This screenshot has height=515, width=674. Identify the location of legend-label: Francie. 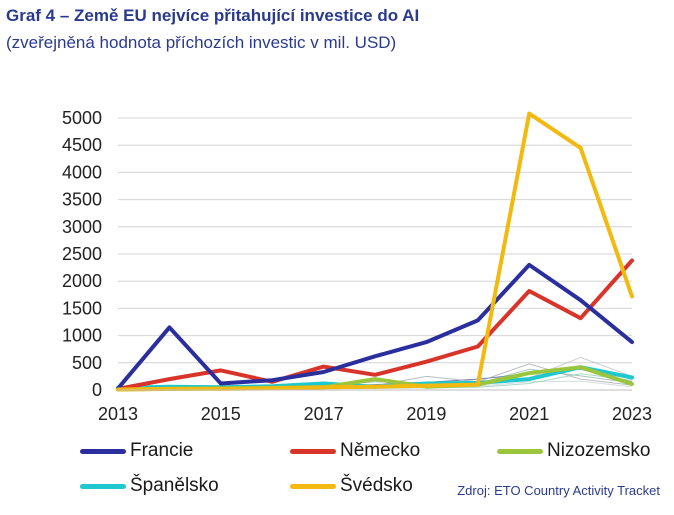
(162, 450).